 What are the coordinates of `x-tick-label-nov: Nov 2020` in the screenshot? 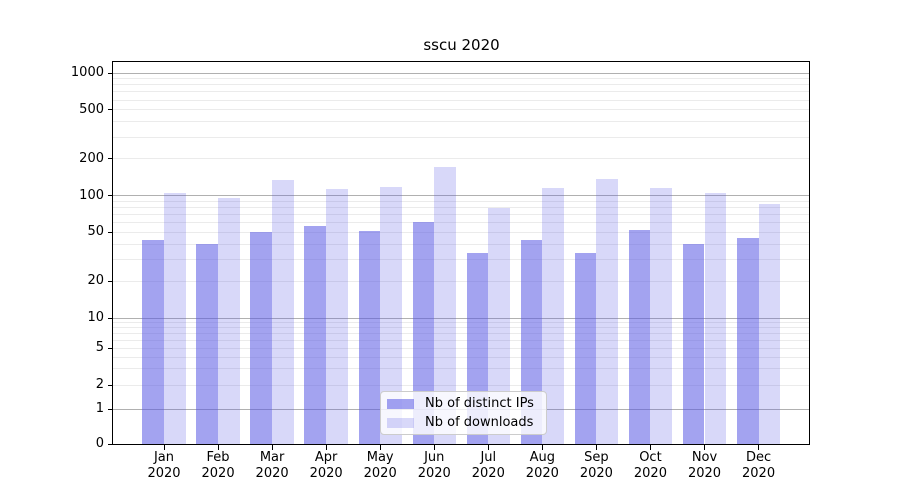 It's located at (705, 466).